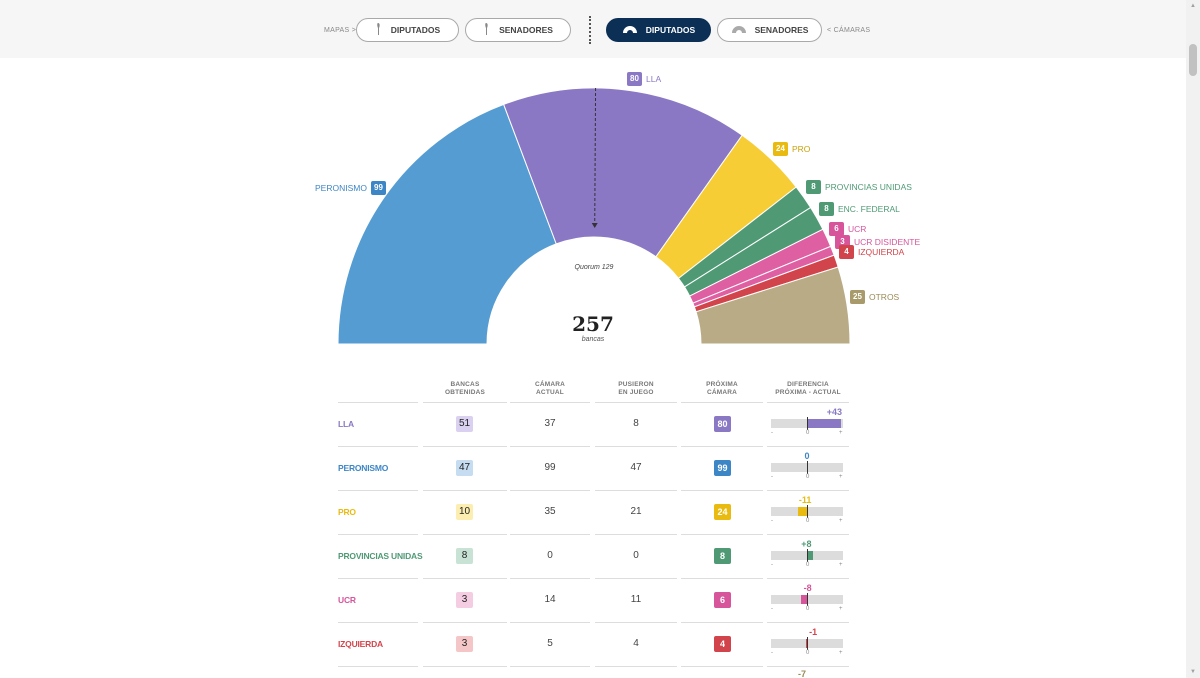  Describe the element at coordinates (407, 30) in the screenshot. I see `map-diputados-button: DIPUTADOS` at that location.